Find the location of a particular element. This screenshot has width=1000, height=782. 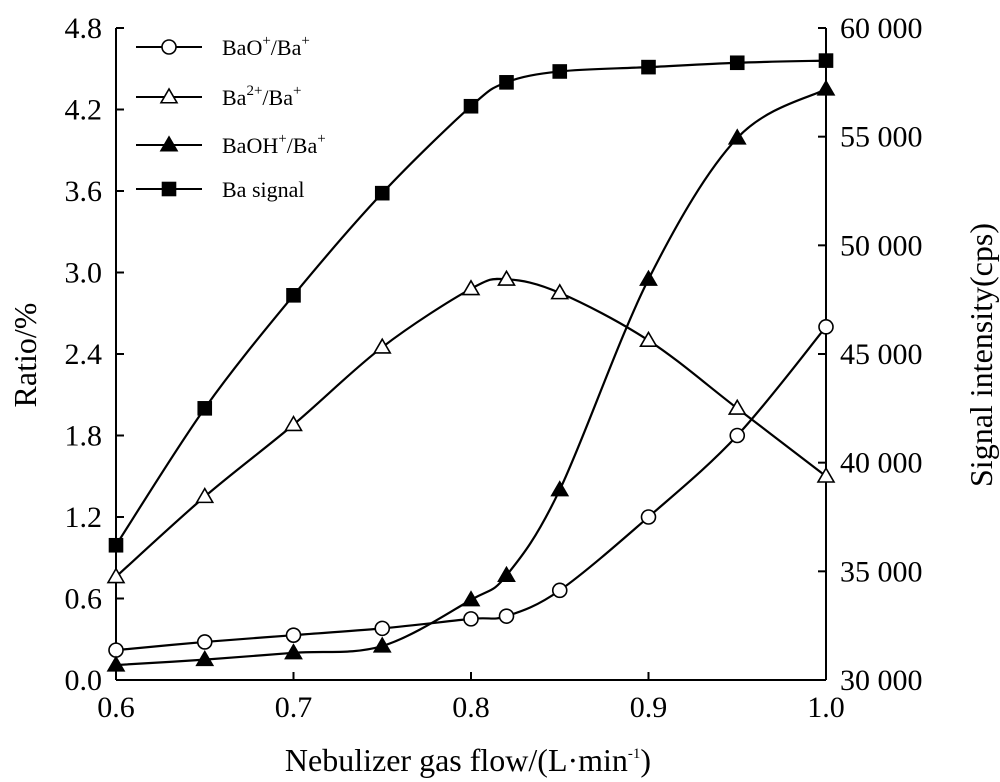

x-tick-label: 1.0 is located at coordinates (826, 707).